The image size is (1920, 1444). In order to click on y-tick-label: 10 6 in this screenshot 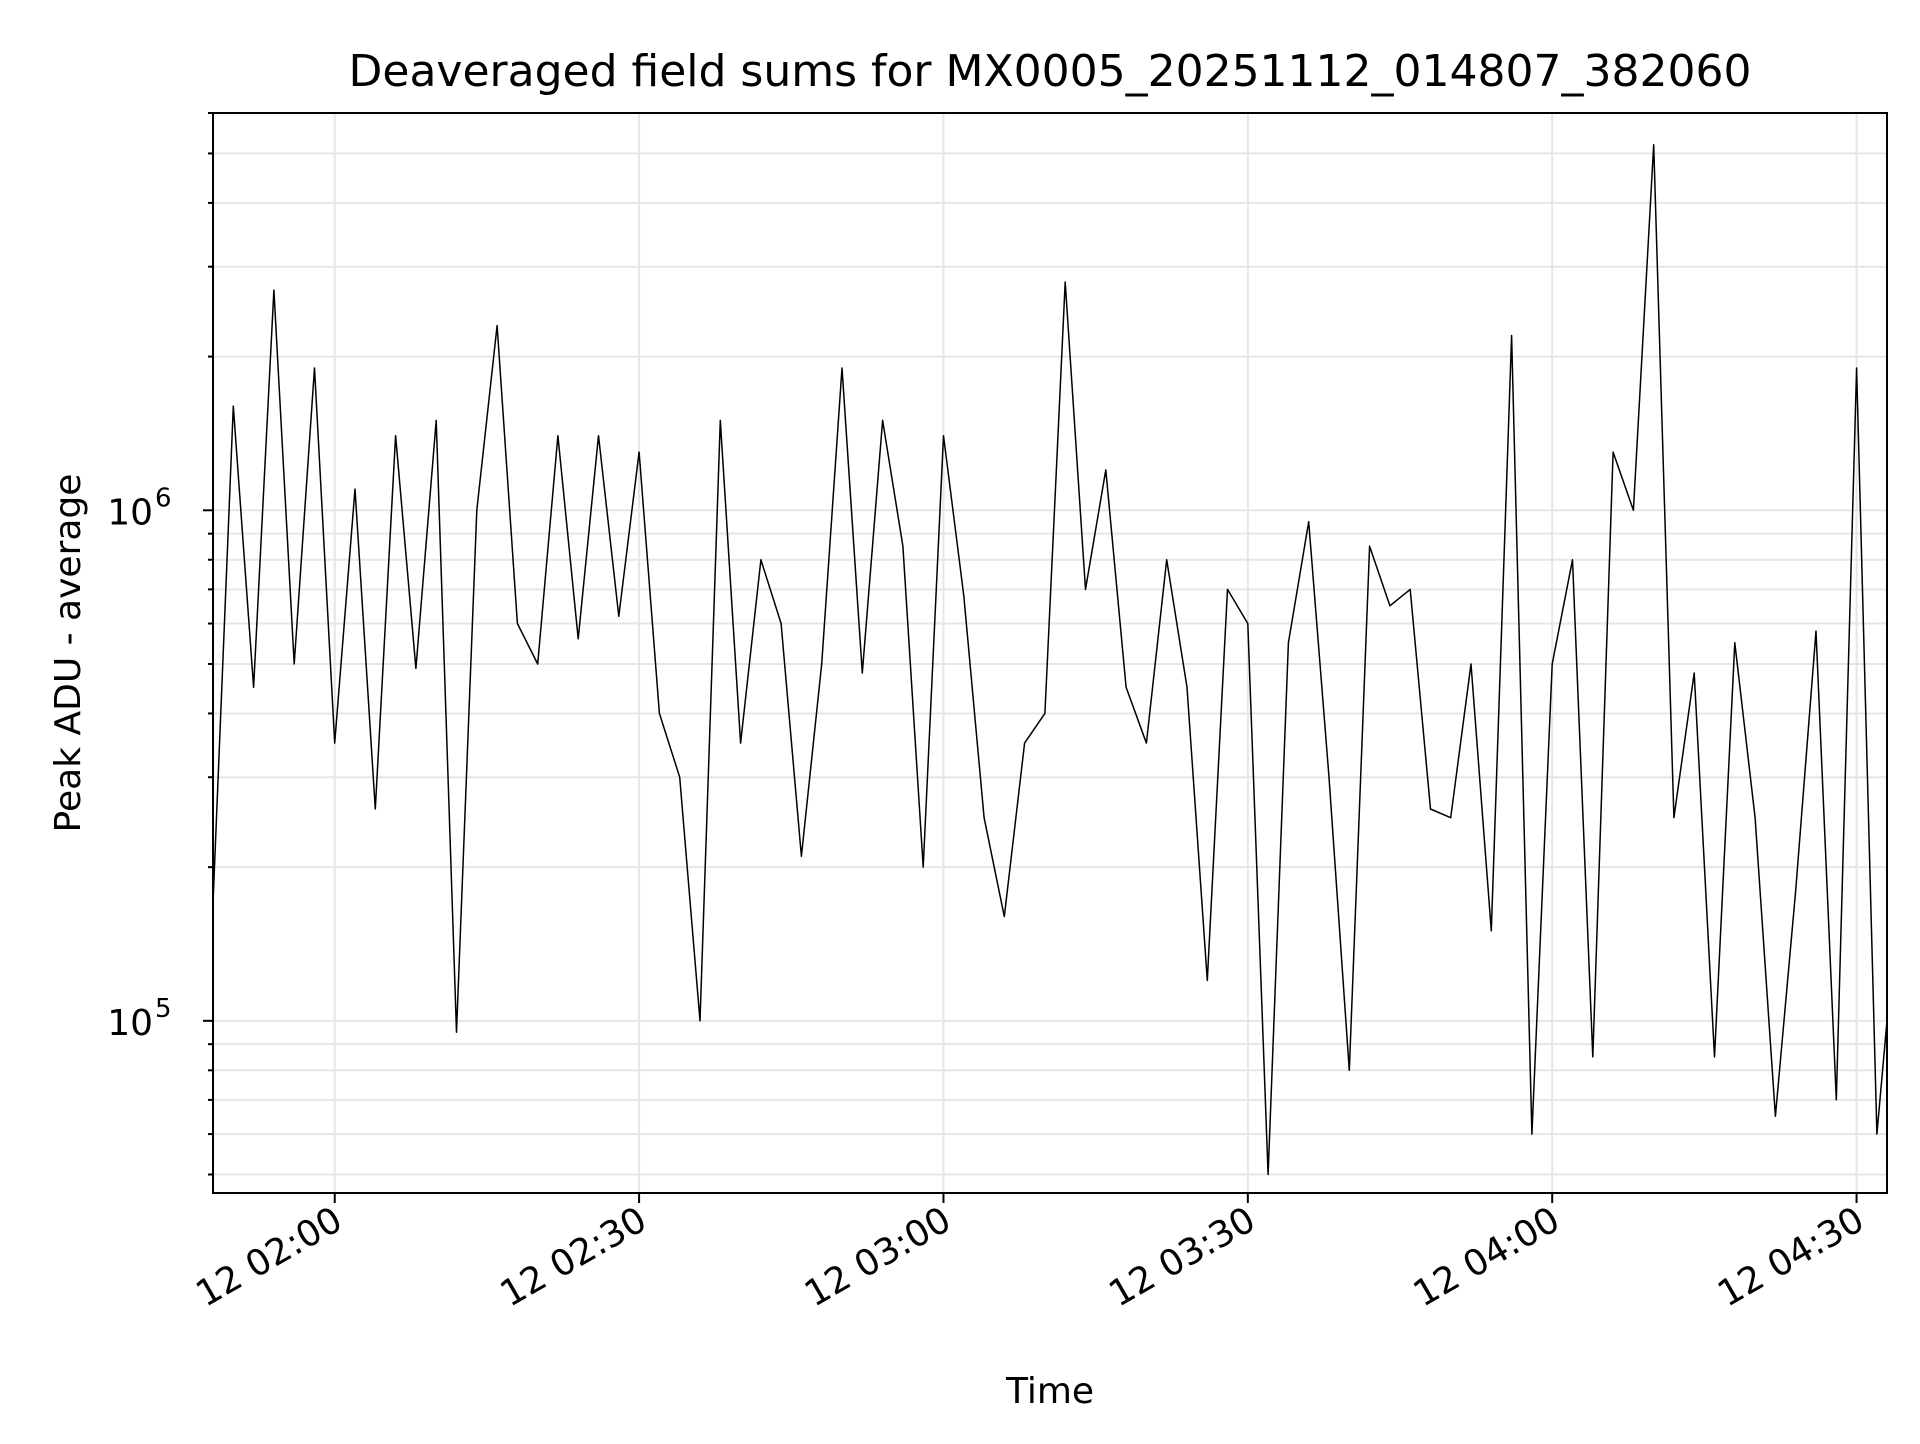, I will do `click(139, 508)`.